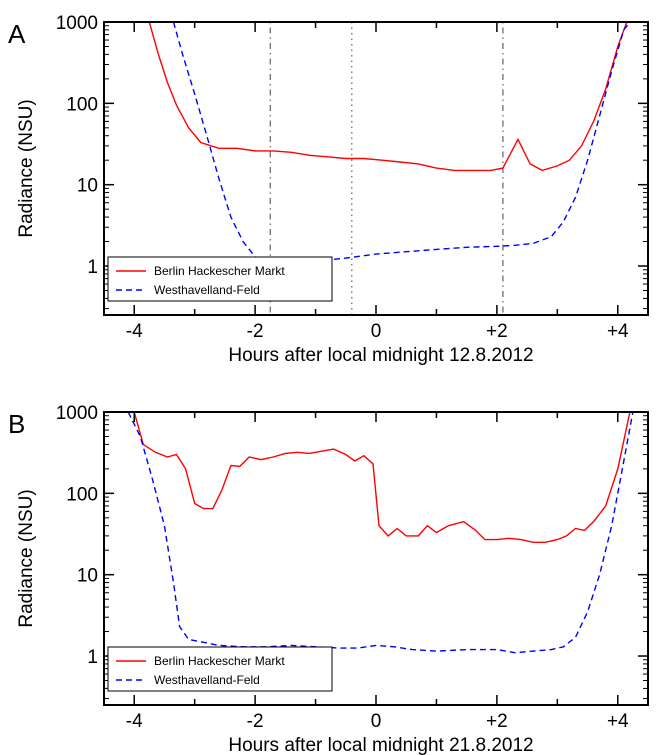 The image size is (661, 755). What do you see at coordinates (17, 34) in the screenshot?
I see `panel-letter: A` at bounding box center [17, 34].